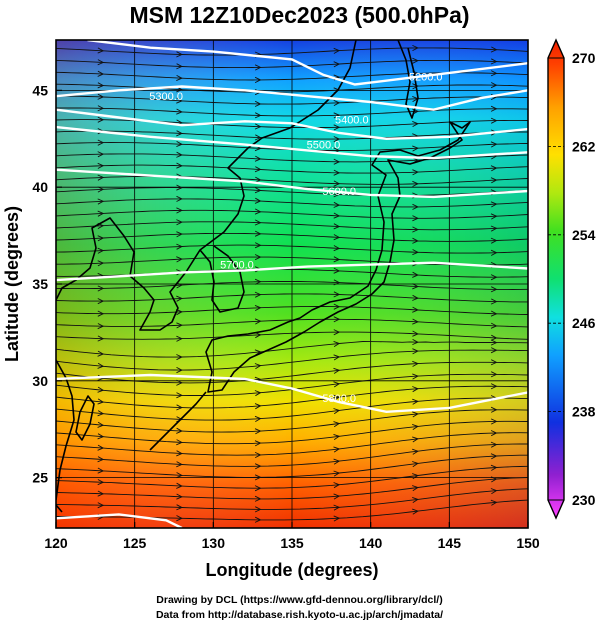 This screenshot has height=625, width=599. What do you see at coordinates (40, 90) in the screenshot?
I see `y-tick-label: 45` at bounding box center [40, 90].